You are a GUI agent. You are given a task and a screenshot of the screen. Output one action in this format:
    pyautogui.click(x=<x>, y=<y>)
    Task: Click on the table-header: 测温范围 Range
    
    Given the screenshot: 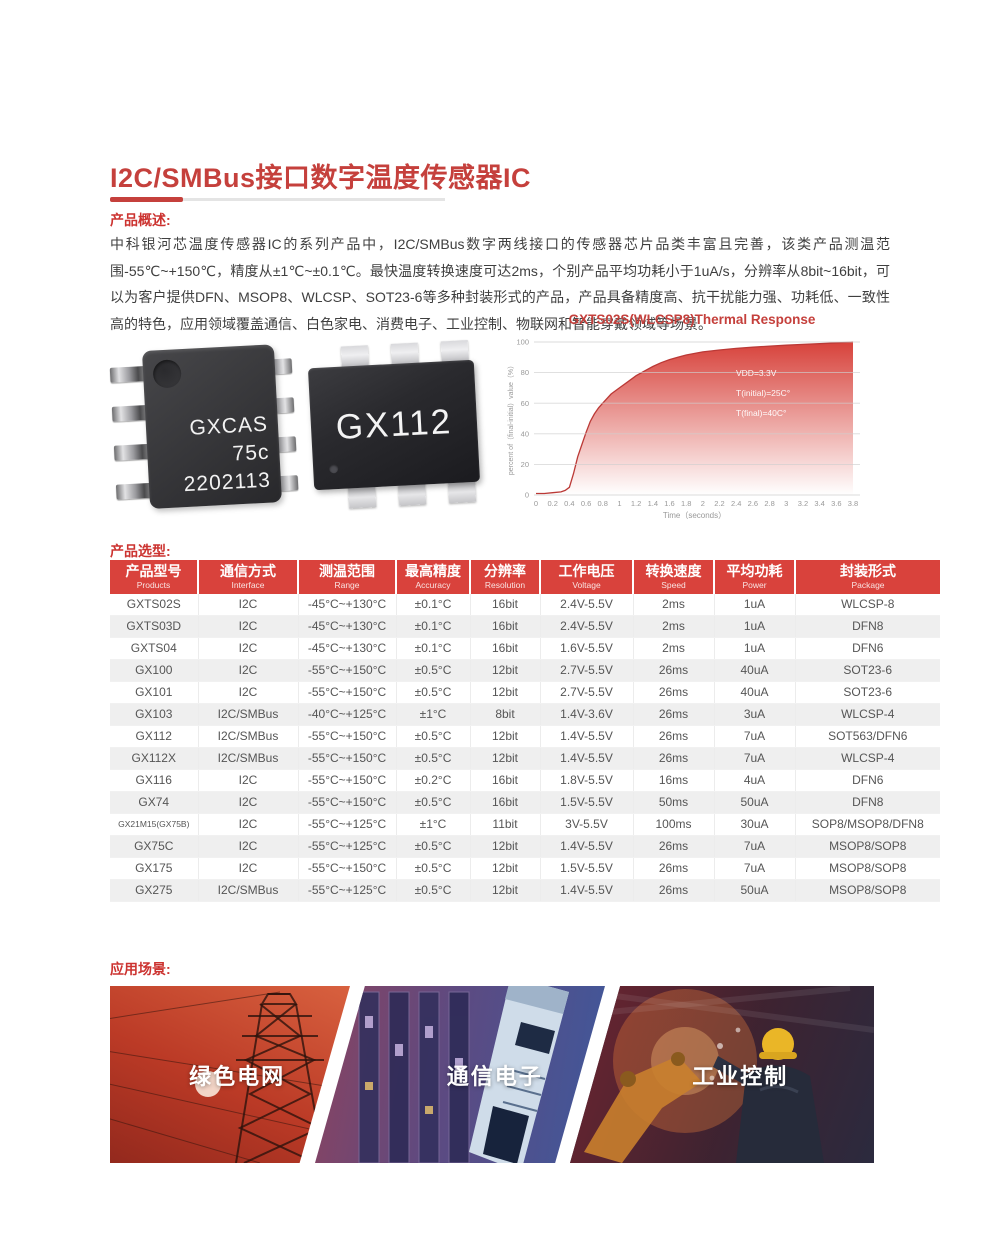 What is the action you would take?
    pyautogui.click(x=347, y=577)
    